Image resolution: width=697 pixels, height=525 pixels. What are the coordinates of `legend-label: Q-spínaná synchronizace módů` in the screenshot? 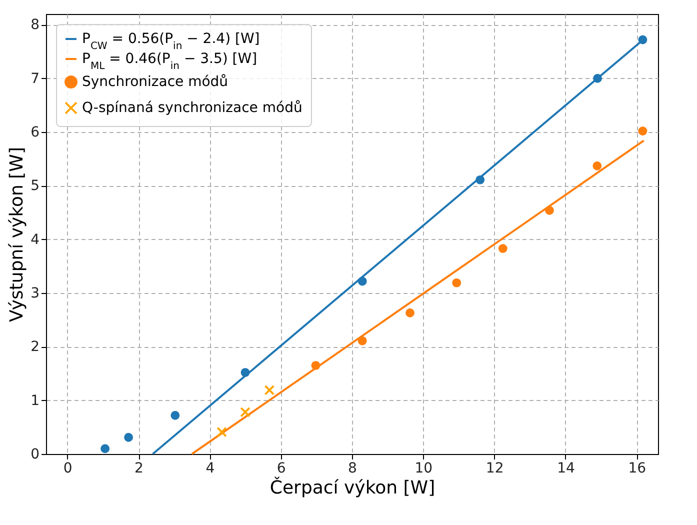 It's located at (192, 108).